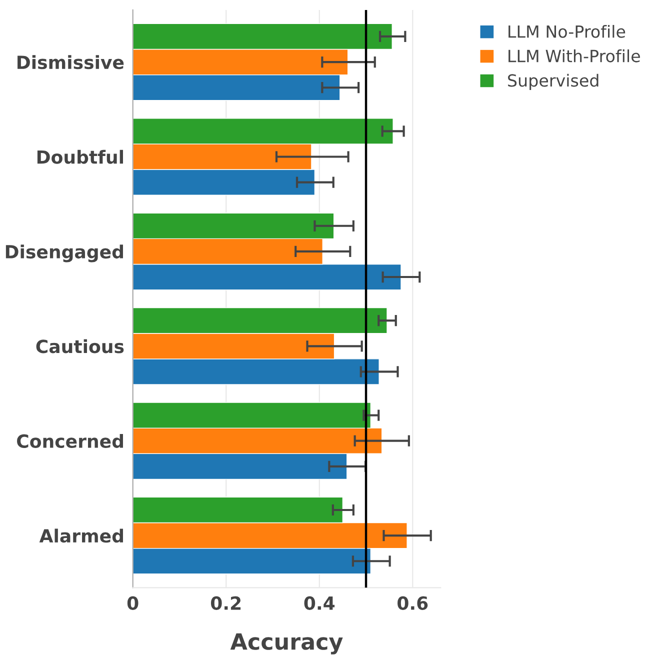  Describe the element at coordinates (80, 346) in the screenshot. I see `y-tick-label: Cautious` at that location.